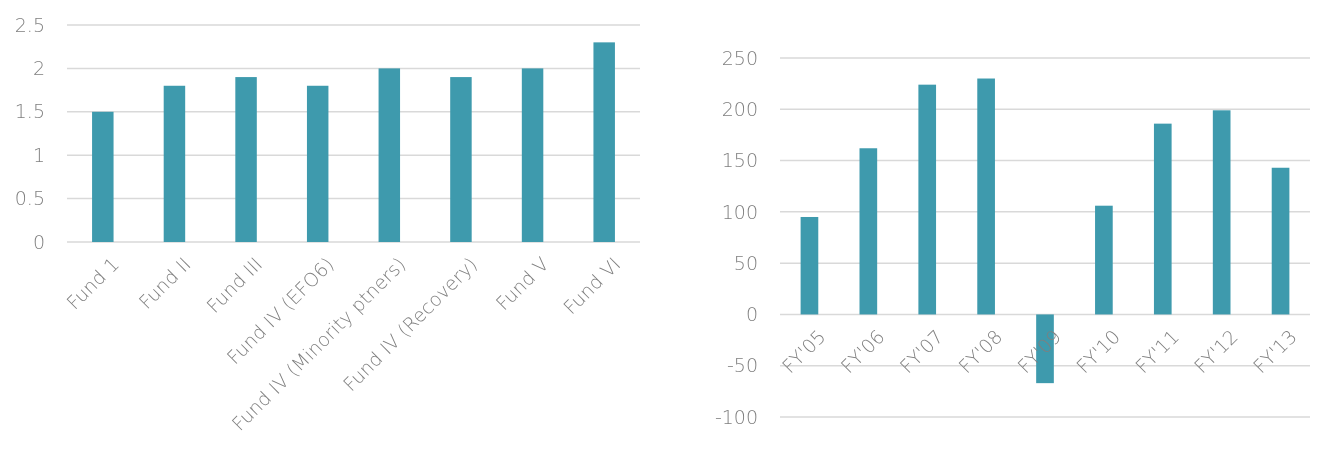 This screenshot has width=1318, height=457. I want to click on y-tick-label: 0.5, so click(29, 198).